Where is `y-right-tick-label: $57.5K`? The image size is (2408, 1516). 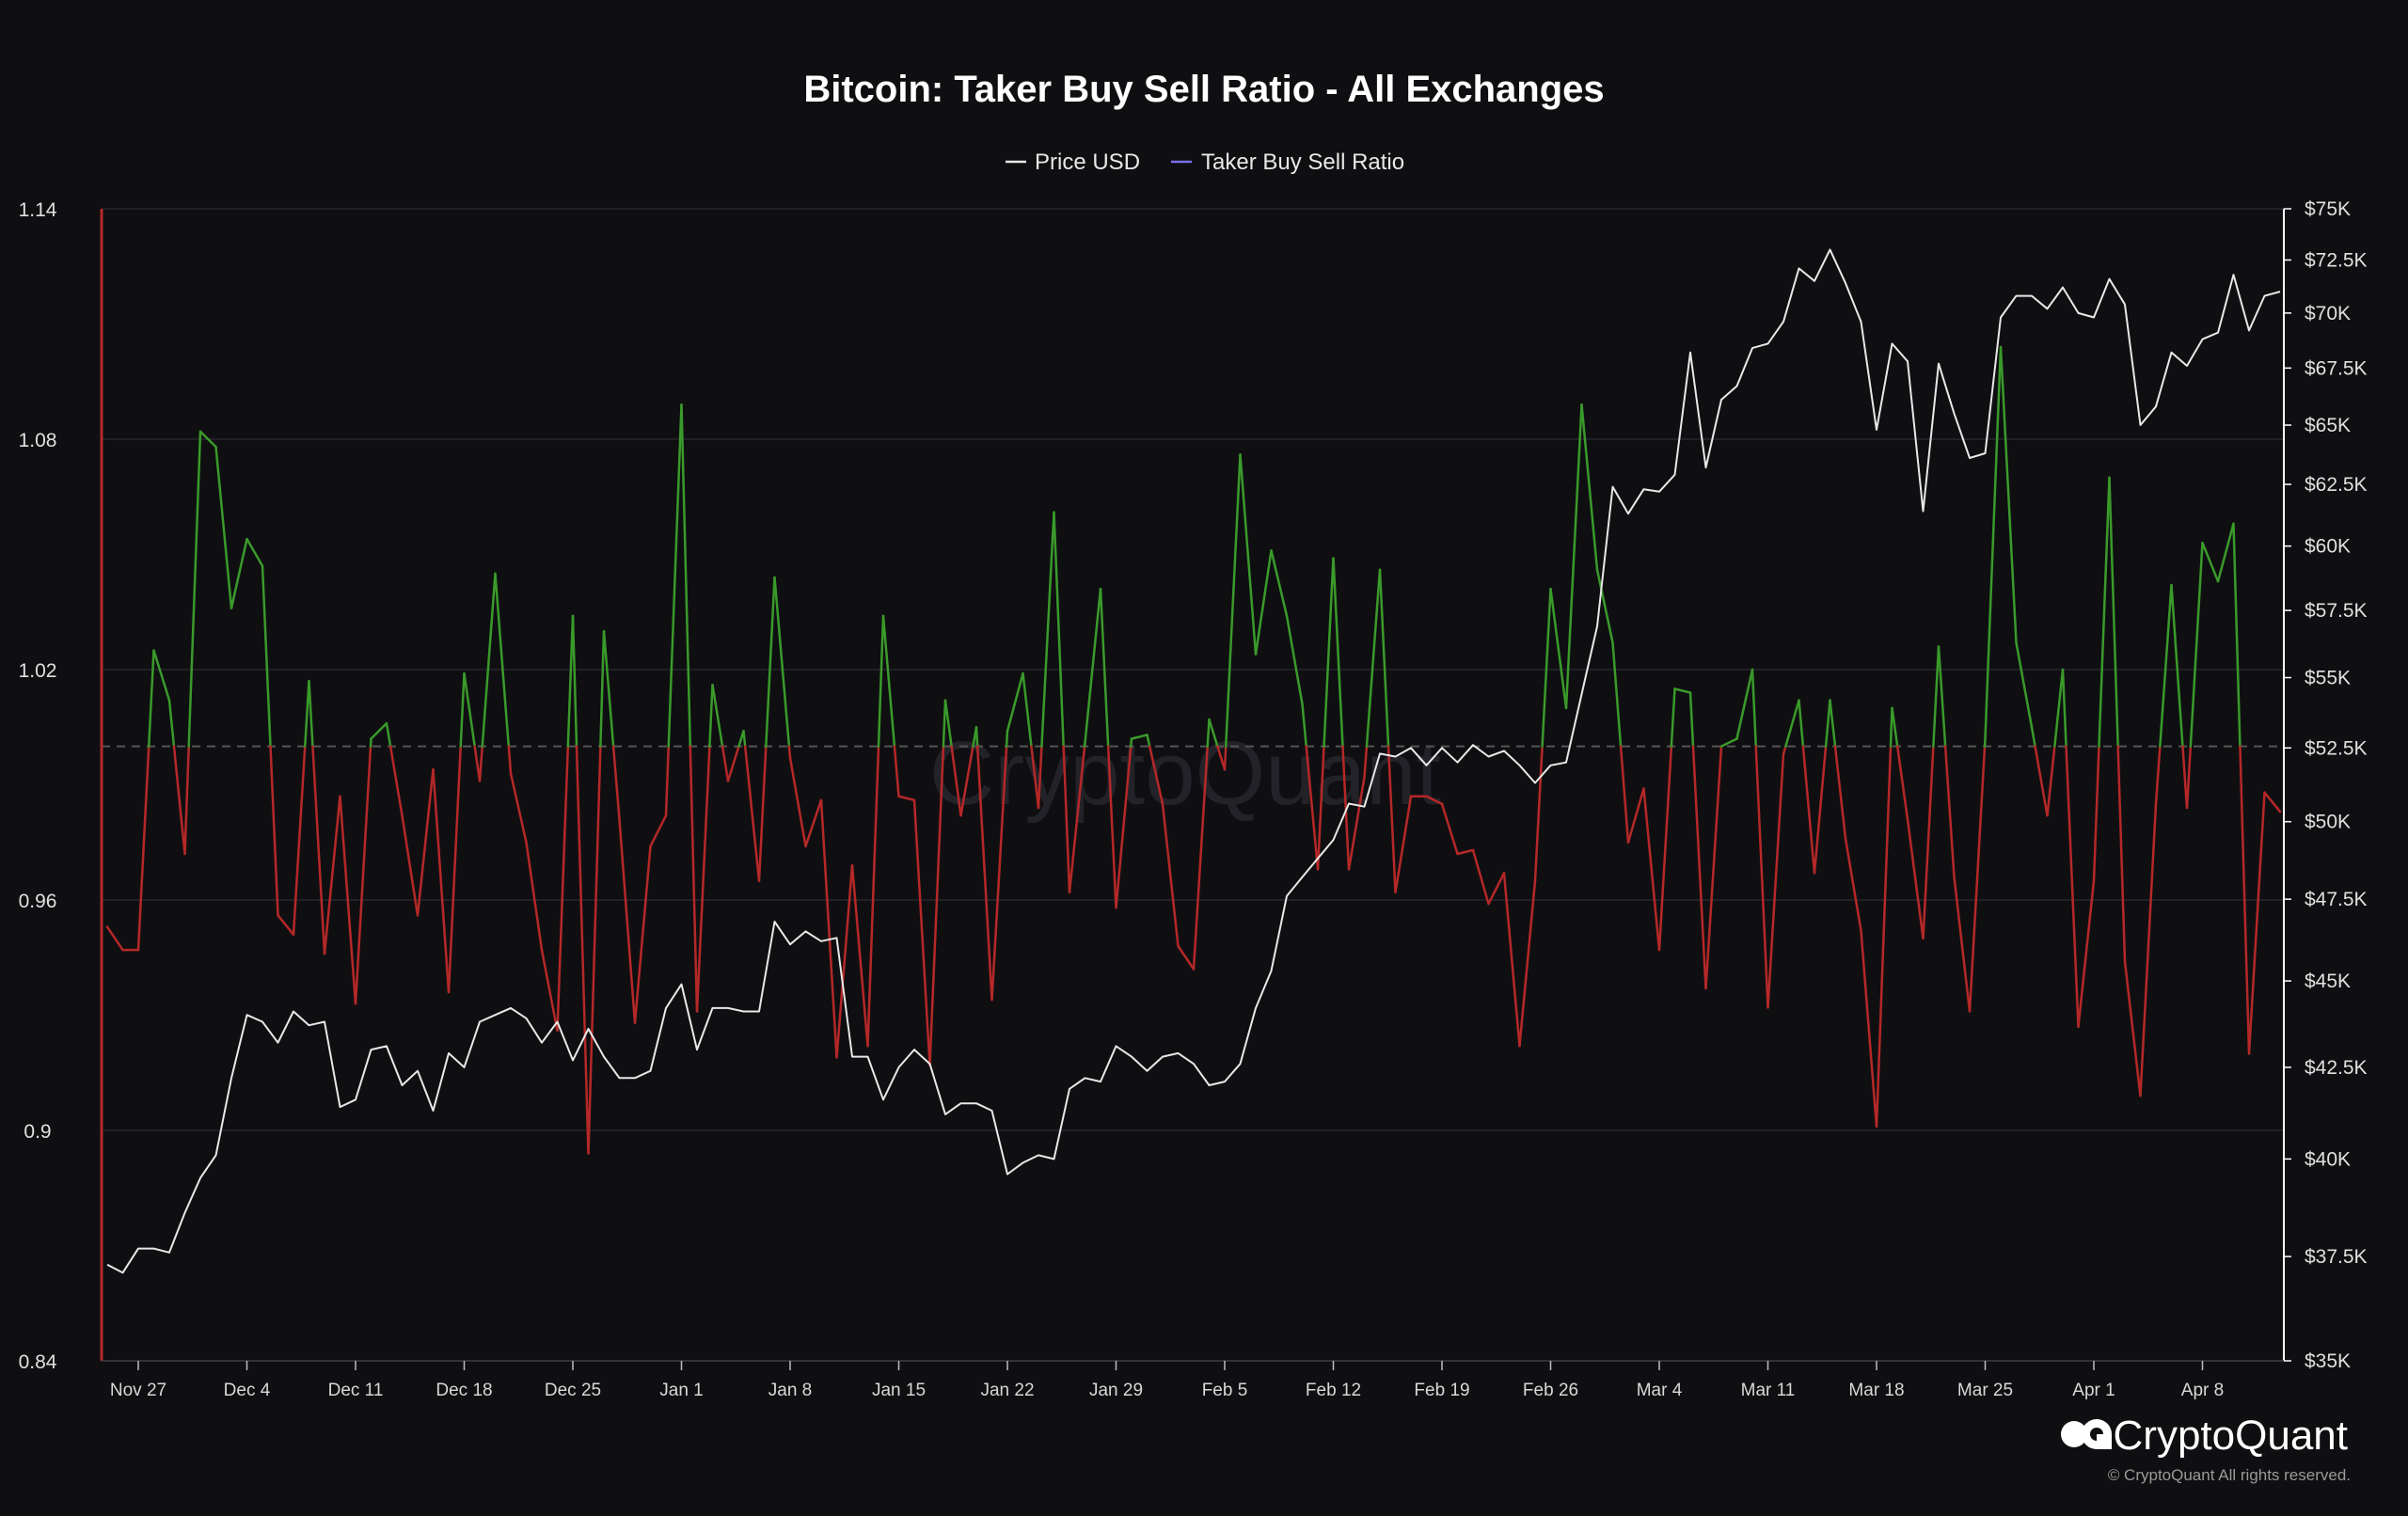
y-right-tick-label: $57.5K is located at coordinates (2336, 611).